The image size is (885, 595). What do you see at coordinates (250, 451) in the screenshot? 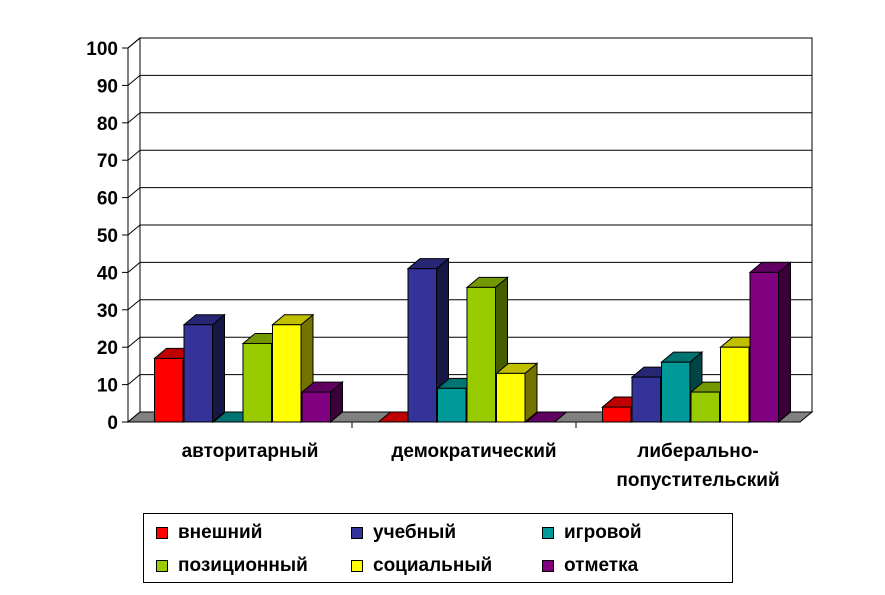
I see `x-axis-label: авторитарный` at bounding box center [250, 451].